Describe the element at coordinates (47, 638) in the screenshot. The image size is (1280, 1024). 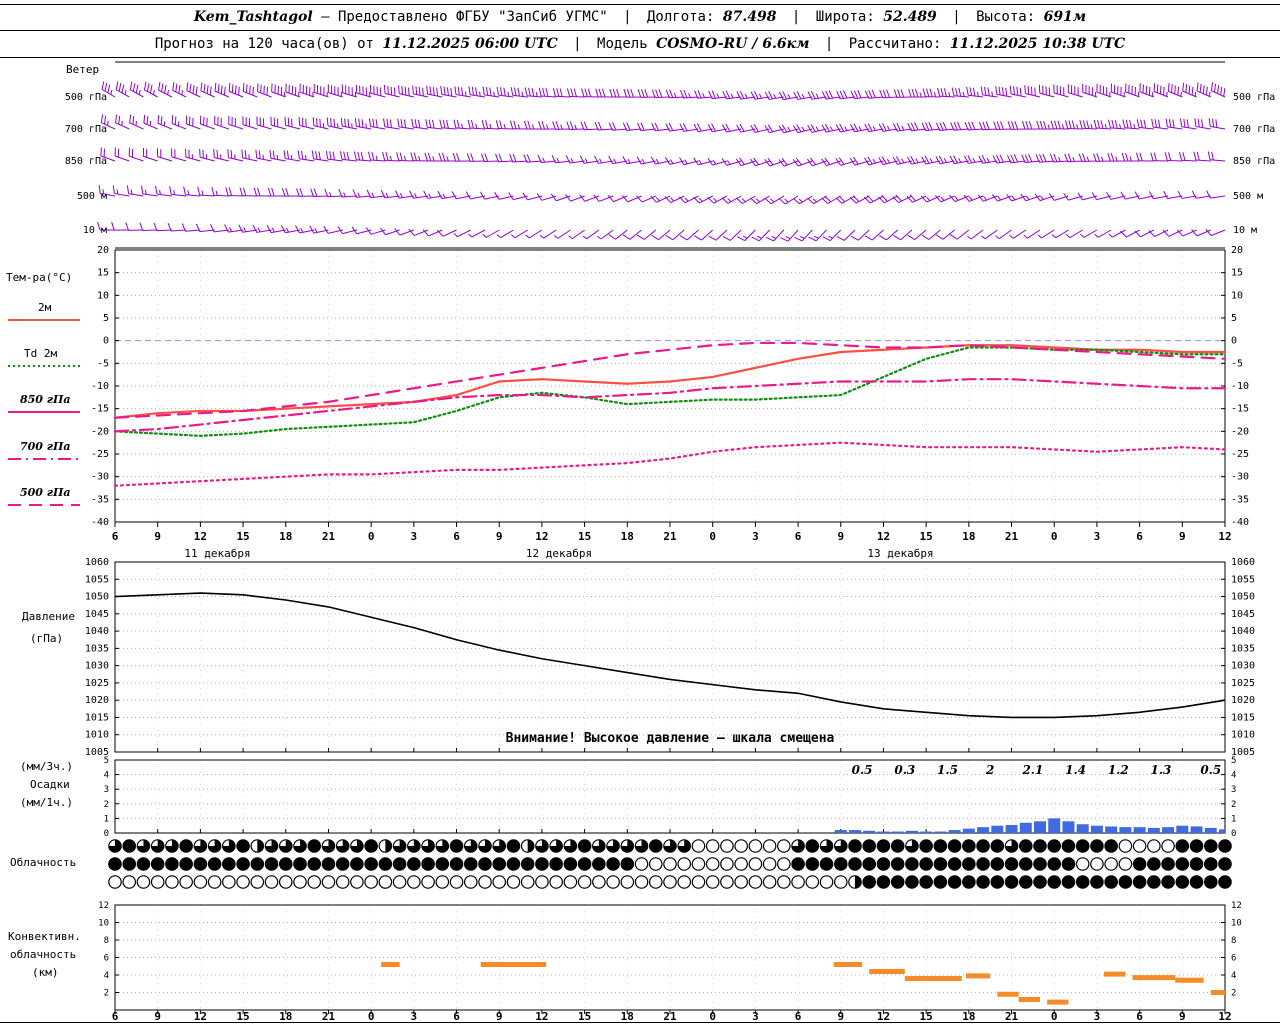
I see `pressure-panel-units: (гПа)` at that location.